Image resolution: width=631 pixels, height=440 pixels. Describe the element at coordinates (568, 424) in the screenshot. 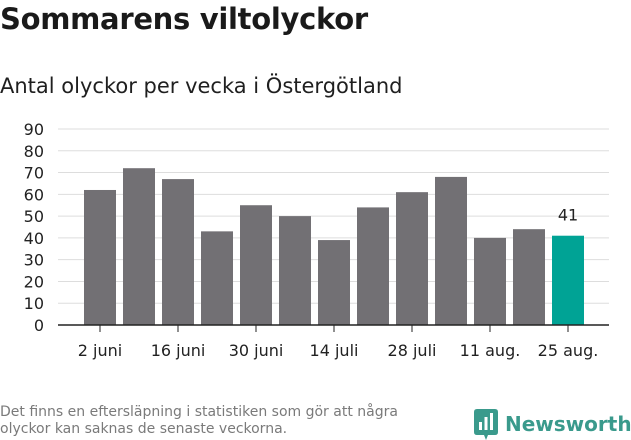

I see `brand-name: Newsworthy` at that location.